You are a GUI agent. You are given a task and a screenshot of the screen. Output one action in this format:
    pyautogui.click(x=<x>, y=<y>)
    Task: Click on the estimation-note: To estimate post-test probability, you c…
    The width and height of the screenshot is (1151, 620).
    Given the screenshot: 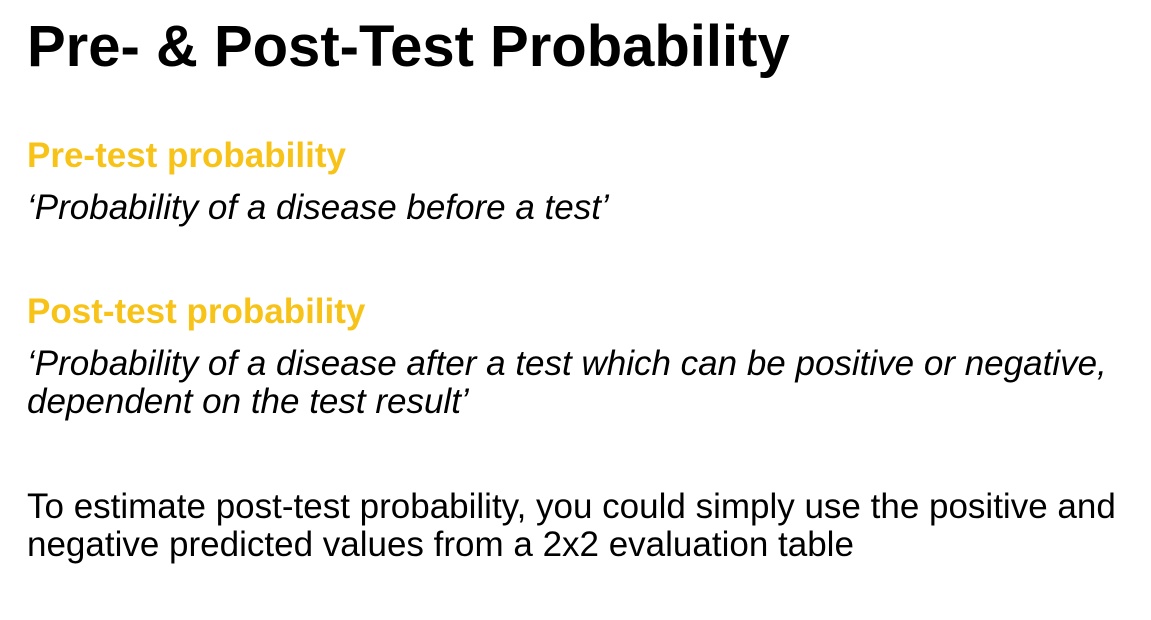 What is the action you would take?
    pyautogui.click(x=571, y=525)
    